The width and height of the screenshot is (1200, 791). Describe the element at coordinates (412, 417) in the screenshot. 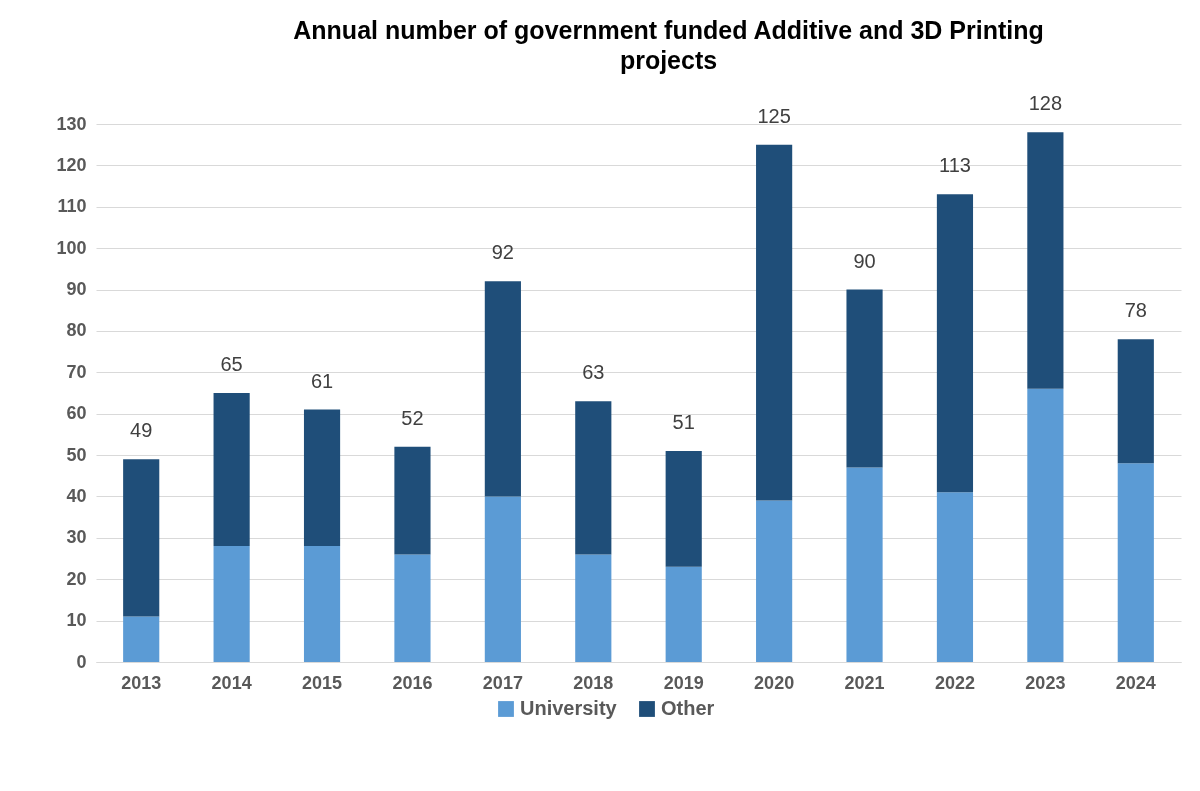

I see `total-label: 52` at that location.